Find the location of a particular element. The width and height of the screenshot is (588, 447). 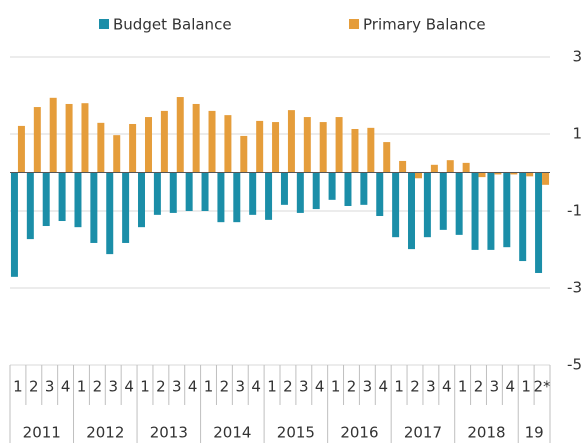

y-tick-label: -1 is located at coordinates (574, 211).